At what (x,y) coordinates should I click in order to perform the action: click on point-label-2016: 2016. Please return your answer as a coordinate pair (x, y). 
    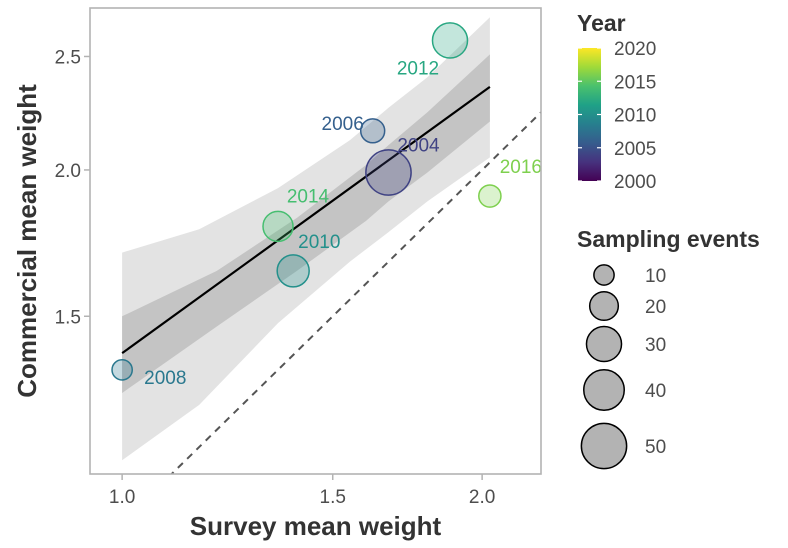
    Looking at the image, I should click on (521, 167).